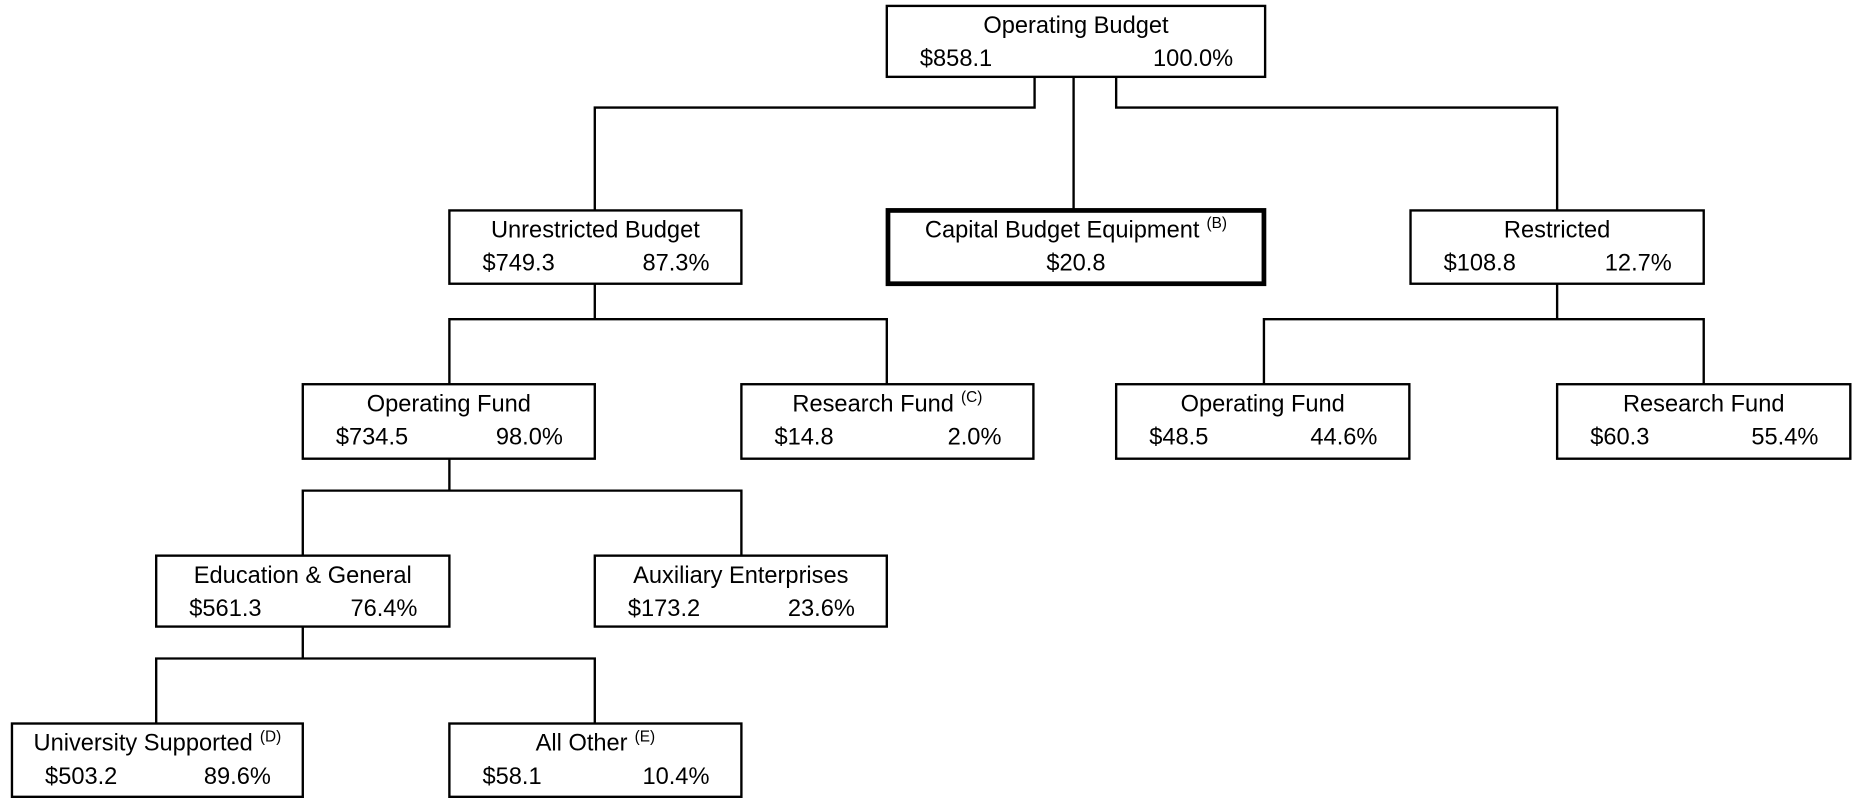 Image resolution: width=1854 pixels, height=798 pixels. I want to click on footnote-mark: (D), so click(270, 736).